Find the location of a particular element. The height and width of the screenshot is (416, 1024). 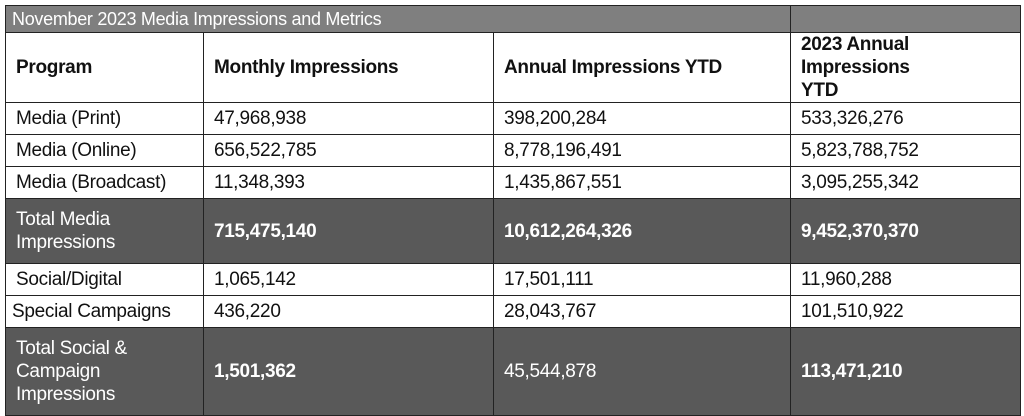

annual-cell: 398,200,284 is located at coordinates (642, 118).